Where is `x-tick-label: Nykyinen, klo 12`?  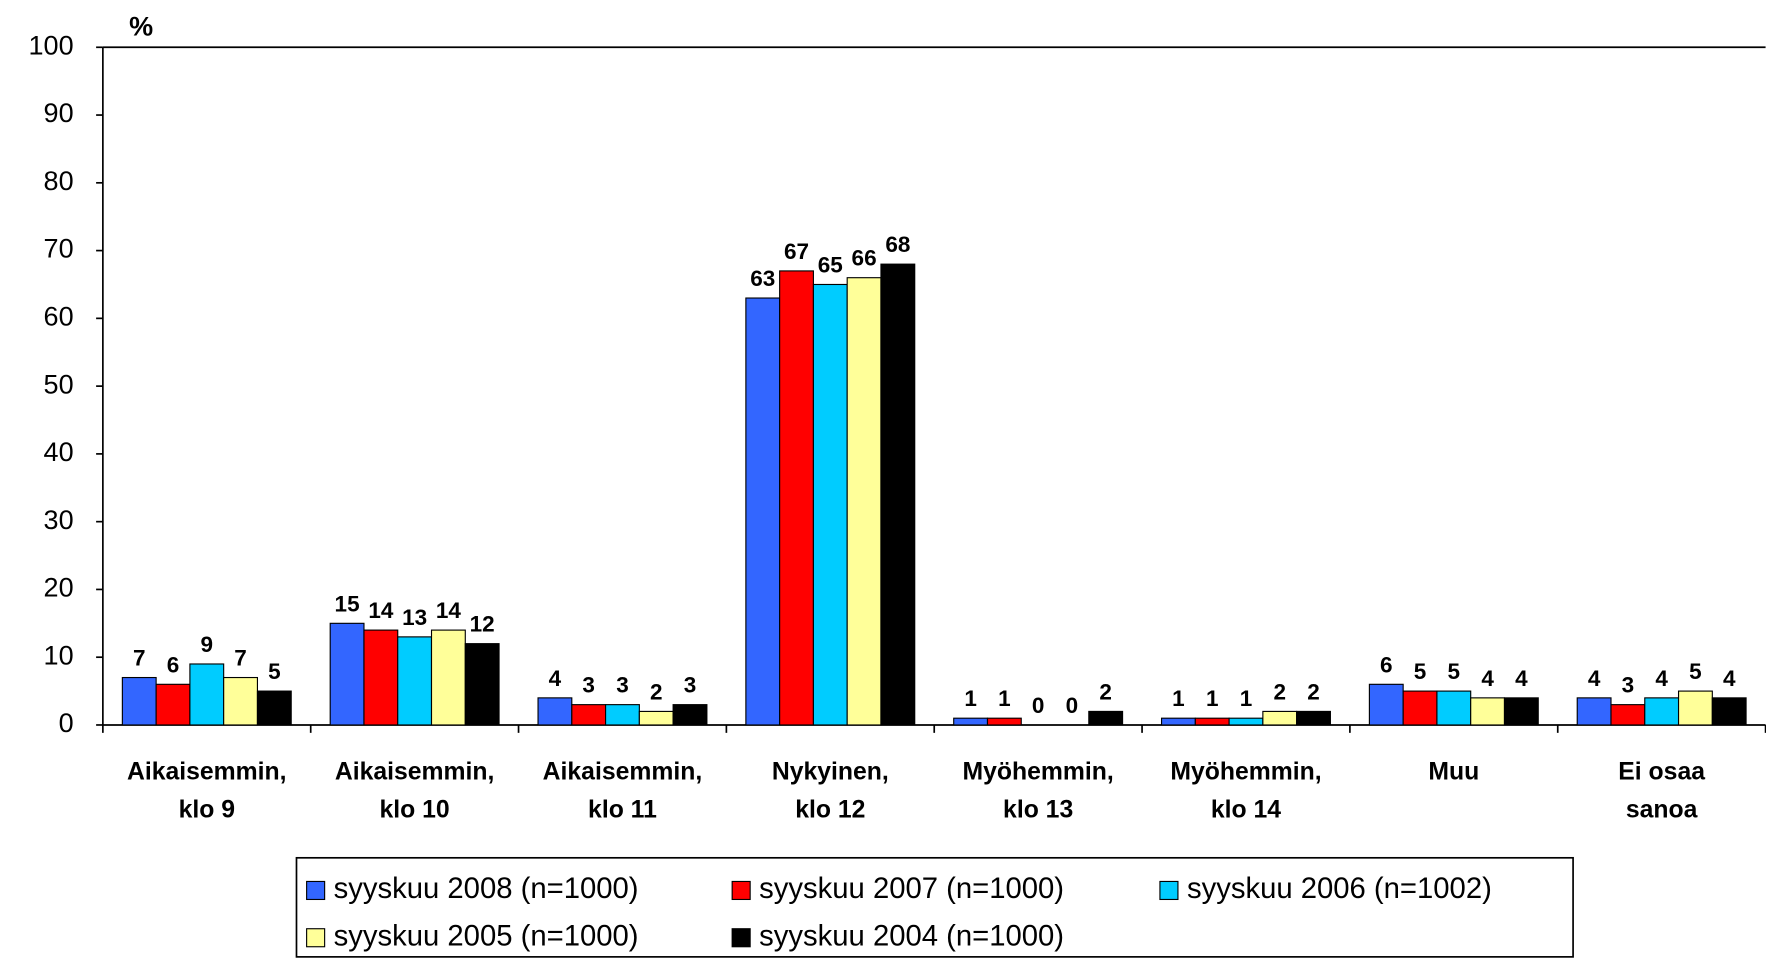 x-tick-label: Nykyinen, klo 12 is located at coordinates (830, 790).